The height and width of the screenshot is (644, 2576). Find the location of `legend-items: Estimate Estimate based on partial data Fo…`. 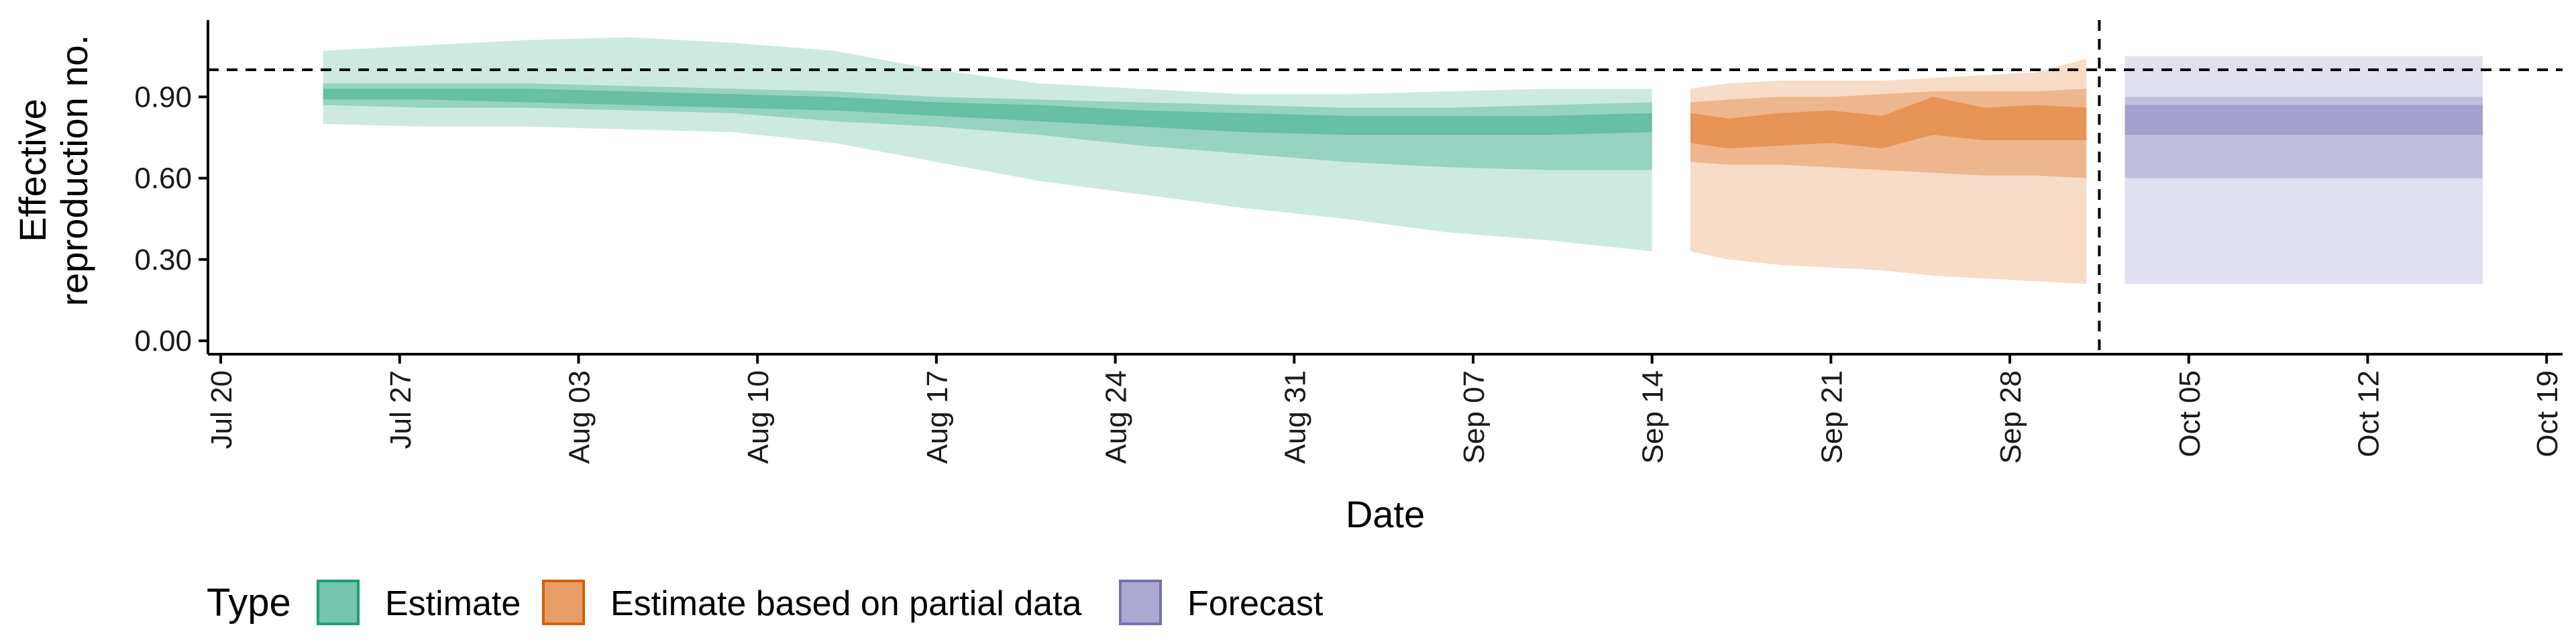

legend-items: Estimate Estimate based on partial data Fo… is located at coordinates (820, 602).